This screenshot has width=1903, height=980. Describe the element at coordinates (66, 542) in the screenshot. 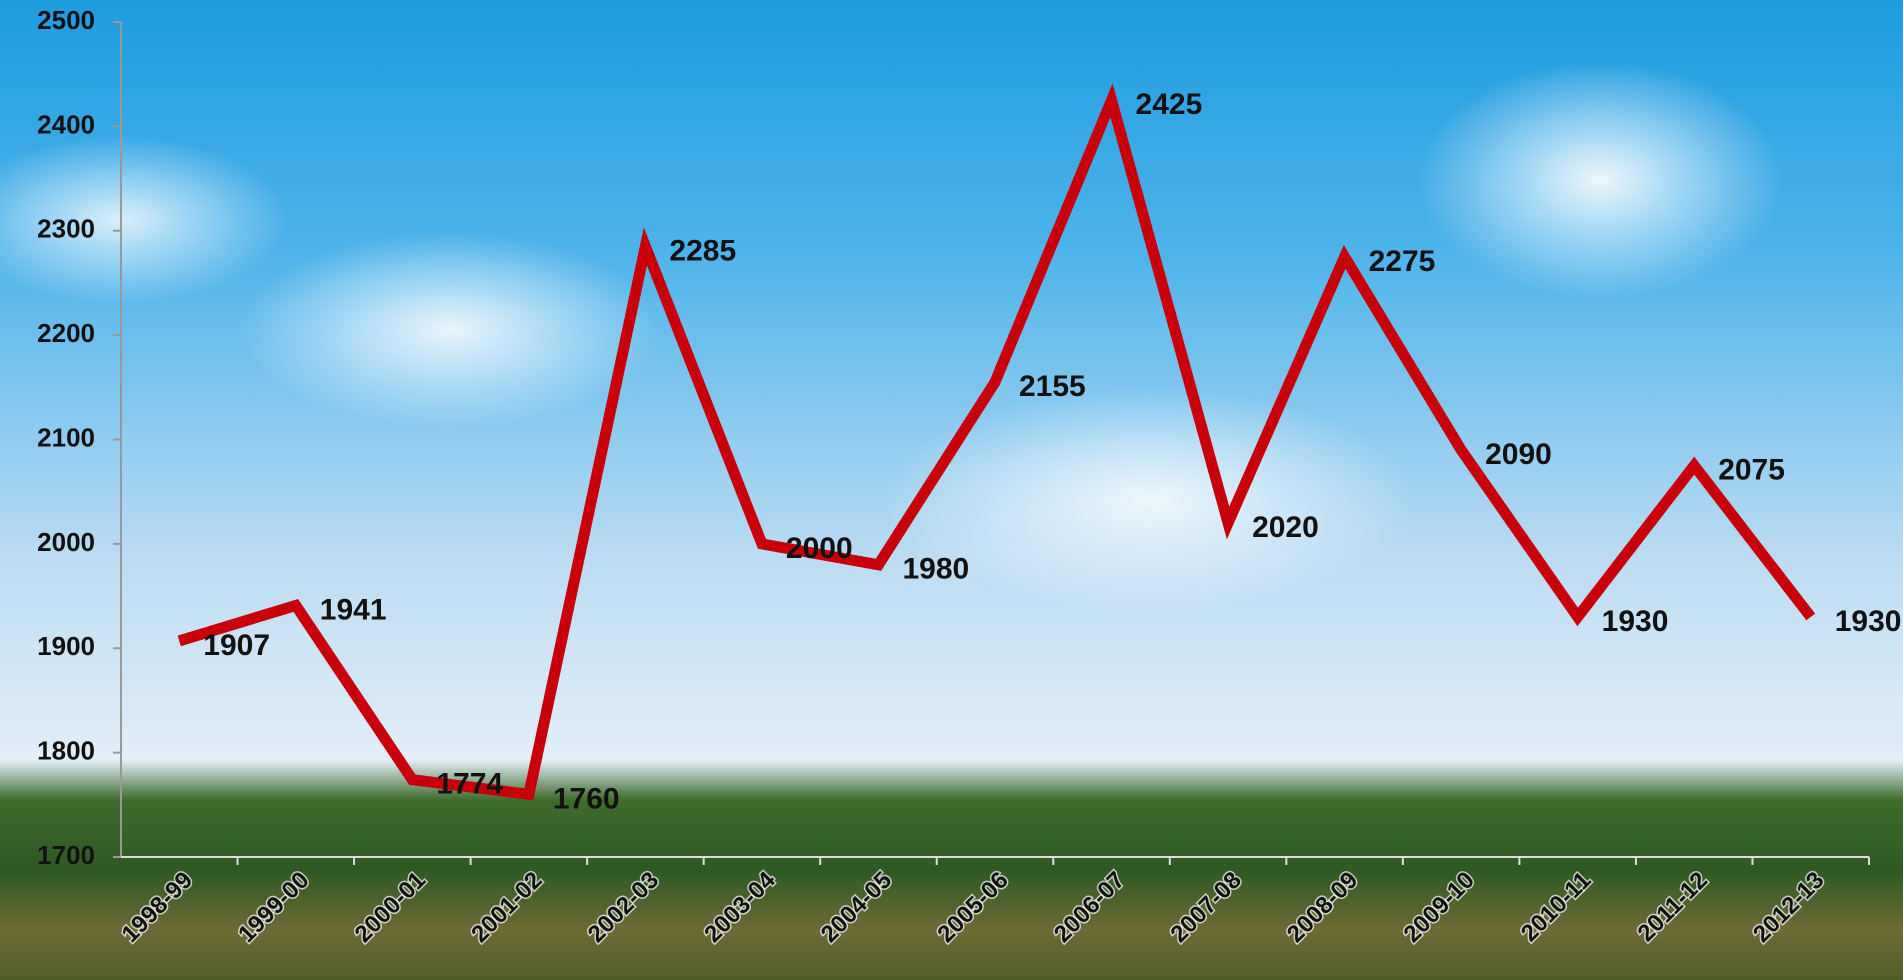

I see `y-tick-label: 2000` at that location.